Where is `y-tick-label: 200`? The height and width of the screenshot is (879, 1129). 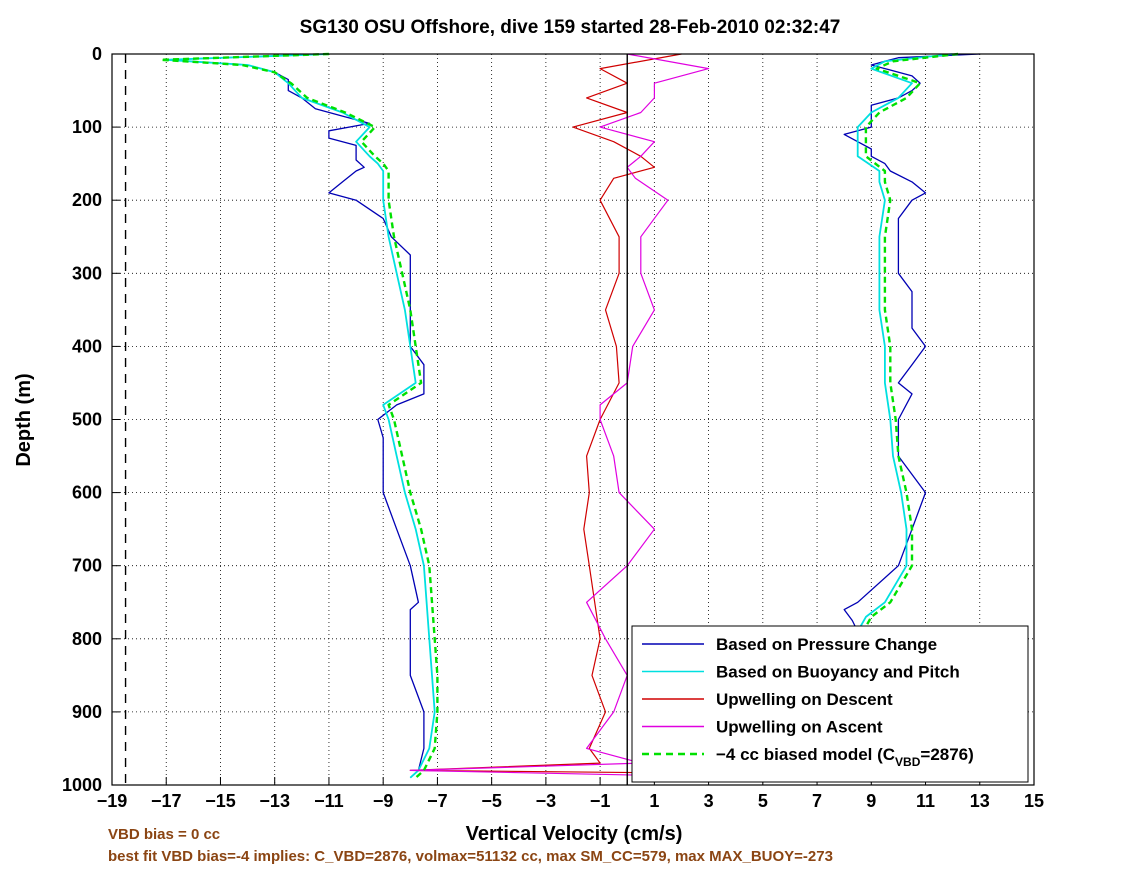 y-tick-label: 200 is located at coordinates (87, 200).